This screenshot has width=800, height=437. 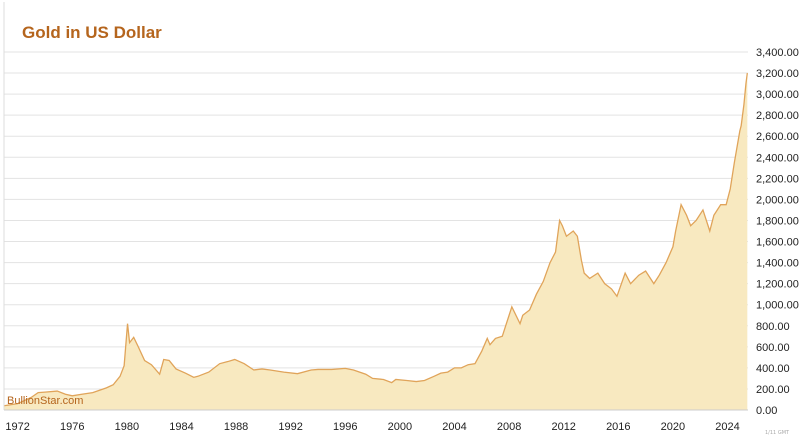 What do you see at coordinates (777, 95) in the screenshot?
I see `y-tick-label: 3,000.00` at bounding box center [777, 95].